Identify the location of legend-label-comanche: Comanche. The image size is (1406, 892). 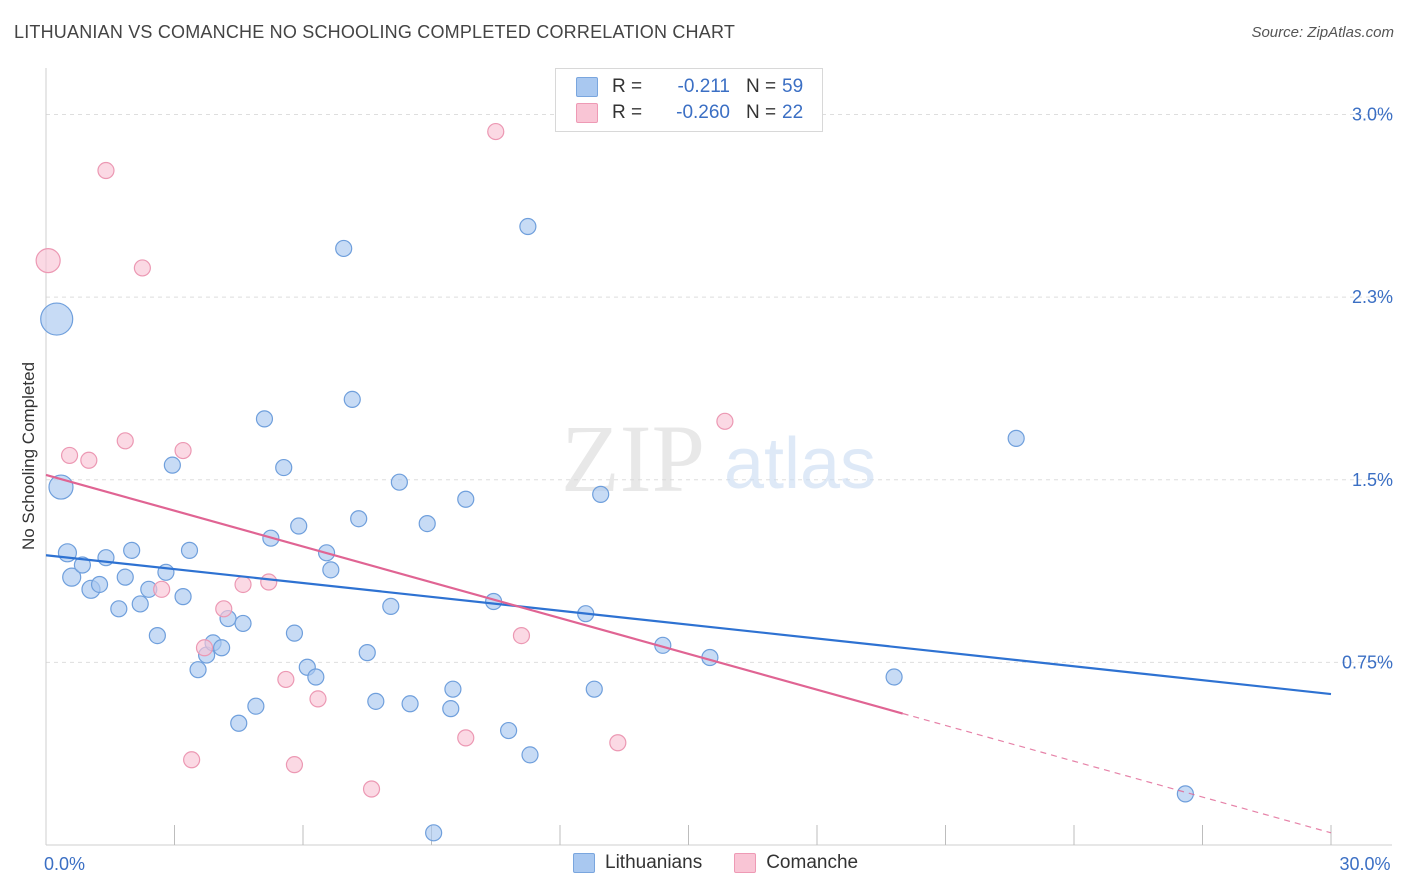
(812, 862).